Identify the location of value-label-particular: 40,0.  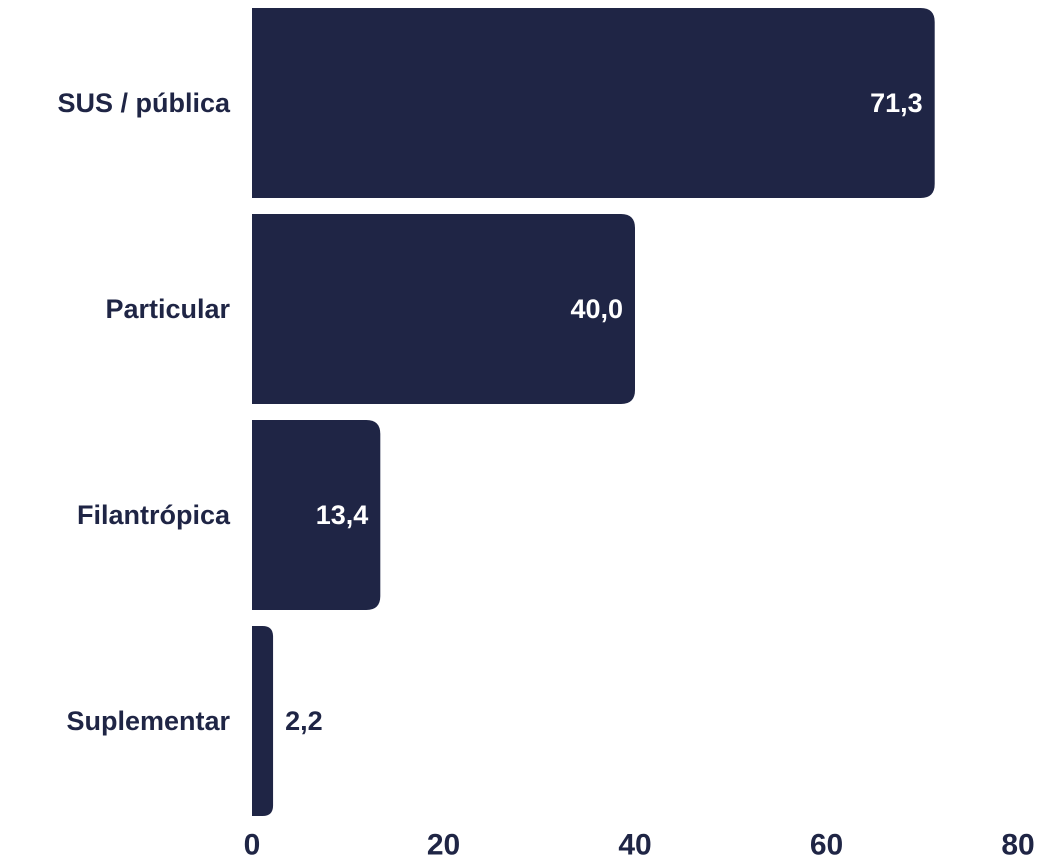
(596, 309).